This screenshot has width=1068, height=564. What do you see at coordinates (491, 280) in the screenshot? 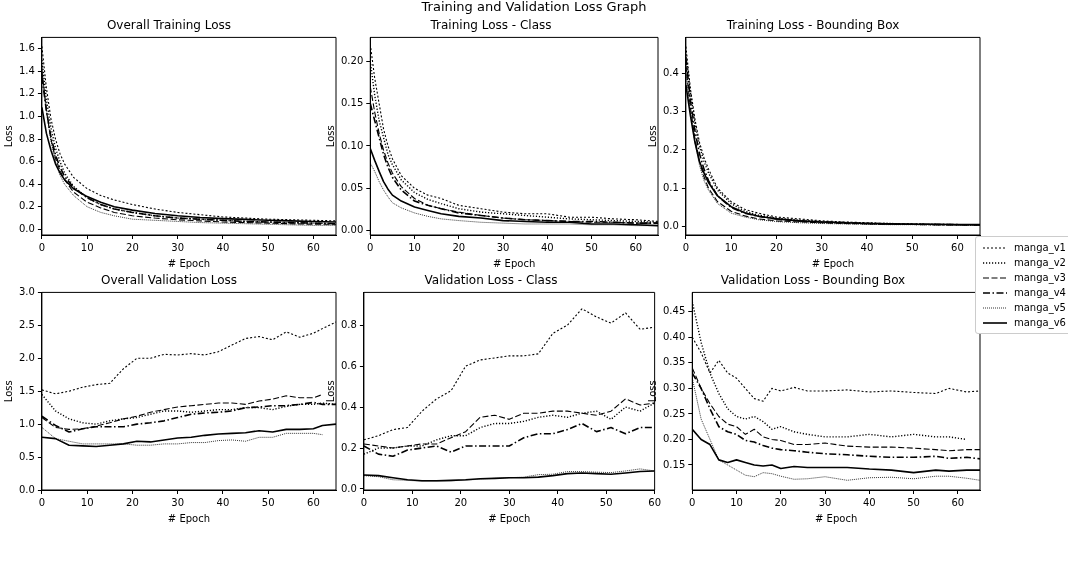
I see `chart-title: Validation Loss - Class` at bounding box center [491, 280].